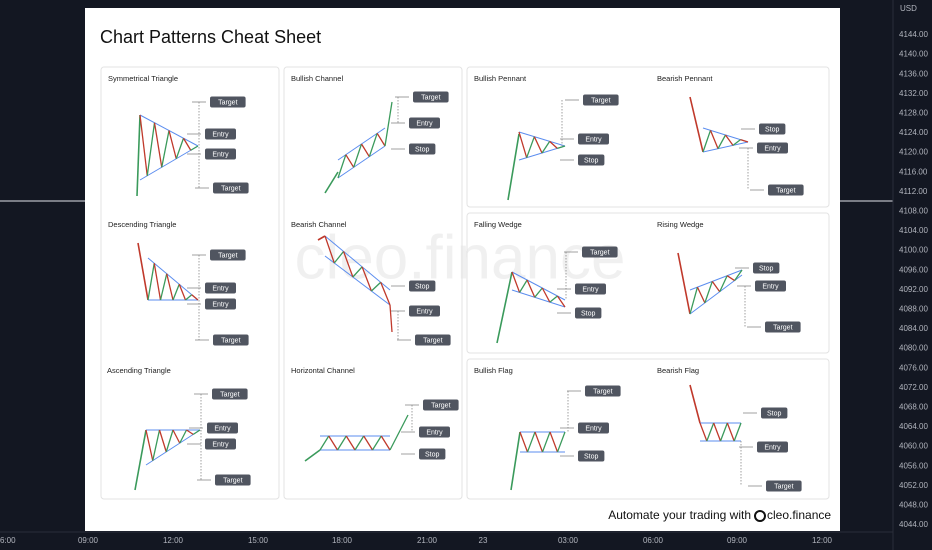 The image size is (932, 550). Describe the element at coordinates (913, 348) in the screenshot. I see `price-label: 4080.00` at that location.